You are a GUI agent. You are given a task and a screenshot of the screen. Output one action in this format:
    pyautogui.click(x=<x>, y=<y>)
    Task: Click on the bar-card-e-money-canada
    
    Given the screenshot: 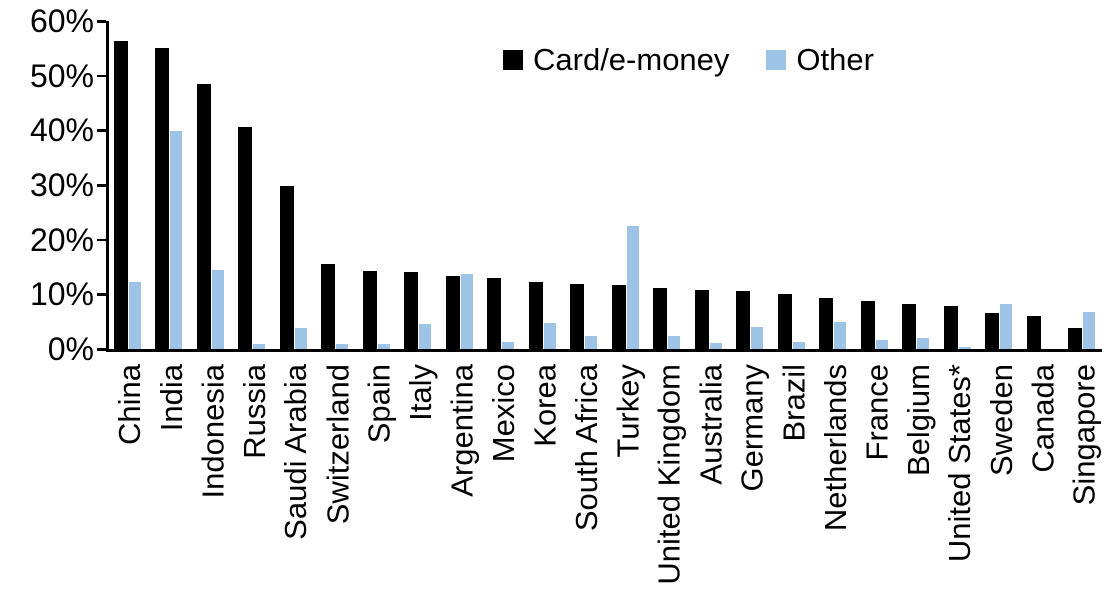 What is the action you would take?
    pyautogui.click(x=1033, y=332)
    